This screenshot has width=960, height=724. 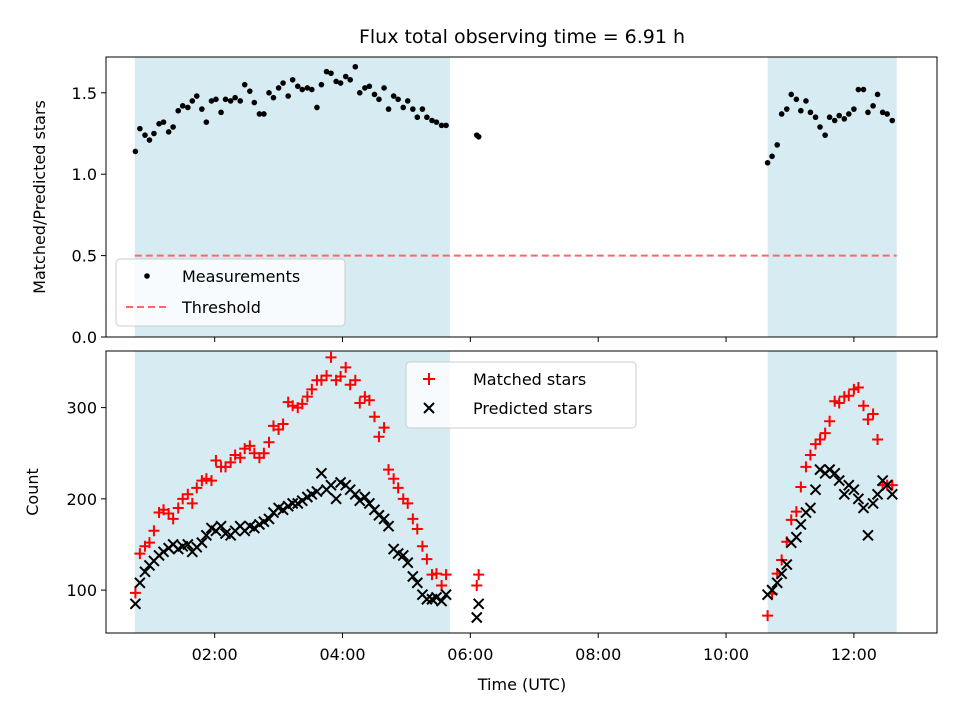 I want to click on y-tick-label: 300, so click(x=81, y=408).